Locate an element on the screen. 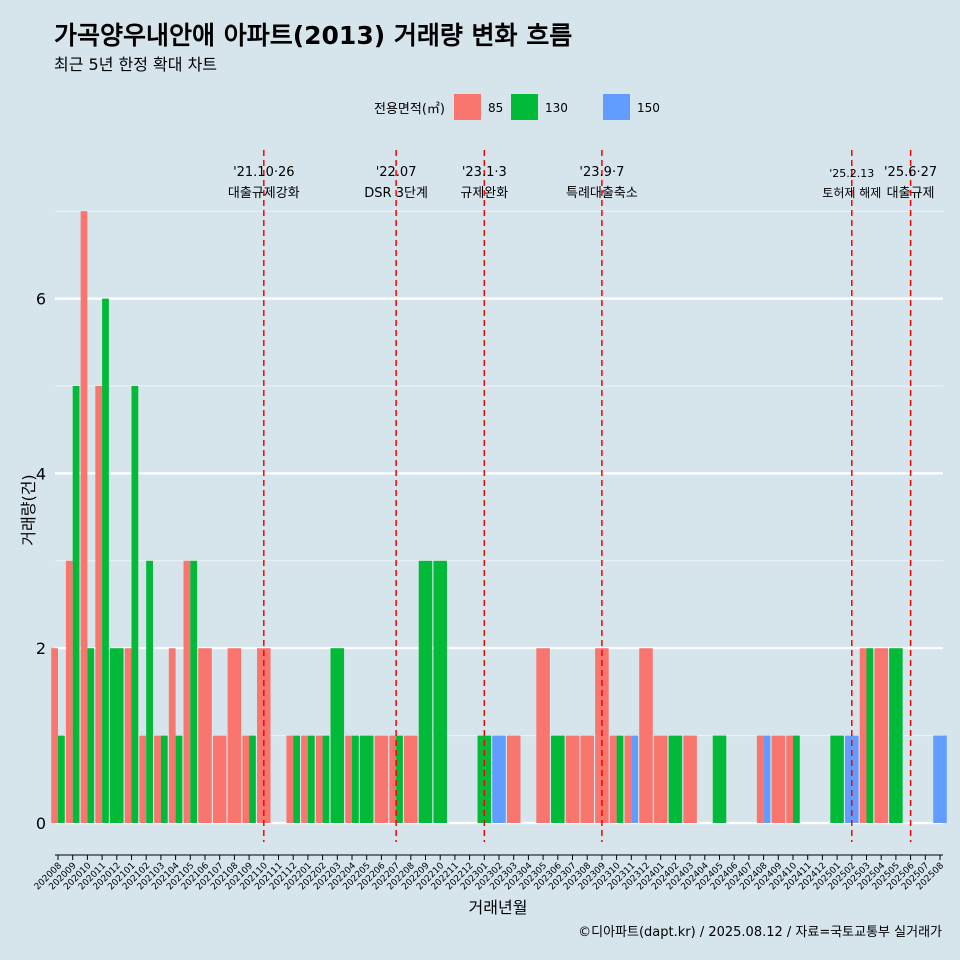 Image resolution: width=960 pixels, height=960 pixels. event-label-202301: 규제완화 is located at coordinates (484, 193).